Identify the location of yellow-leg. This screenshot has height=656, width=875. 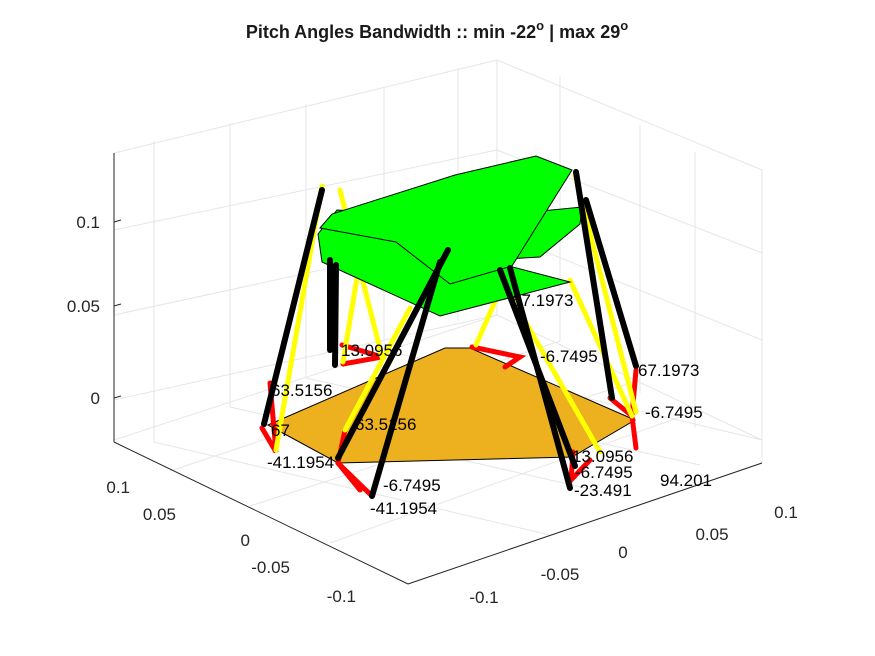
(377, 369).